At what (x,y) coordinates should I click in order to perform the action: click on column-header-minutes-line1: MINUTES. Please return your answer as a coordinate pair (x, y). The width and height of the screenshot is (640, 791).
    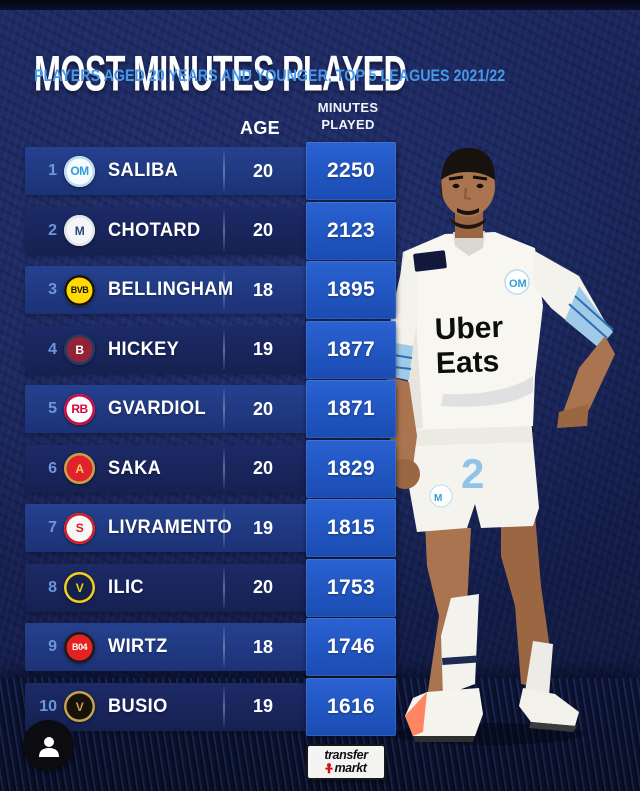
    Looking at the image, I should click on (348, 107).